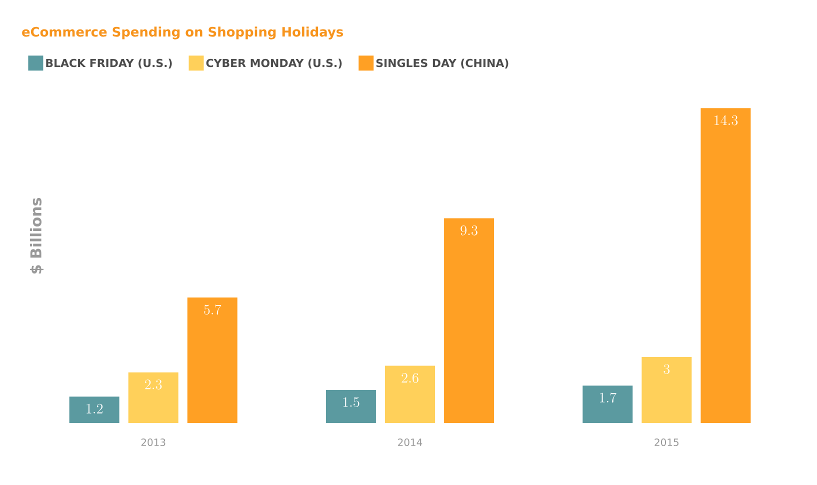 Image resolution: width=817 pixels, height=485 pixels. I want to click on x-tick-label: 2015, so click(666, 442).